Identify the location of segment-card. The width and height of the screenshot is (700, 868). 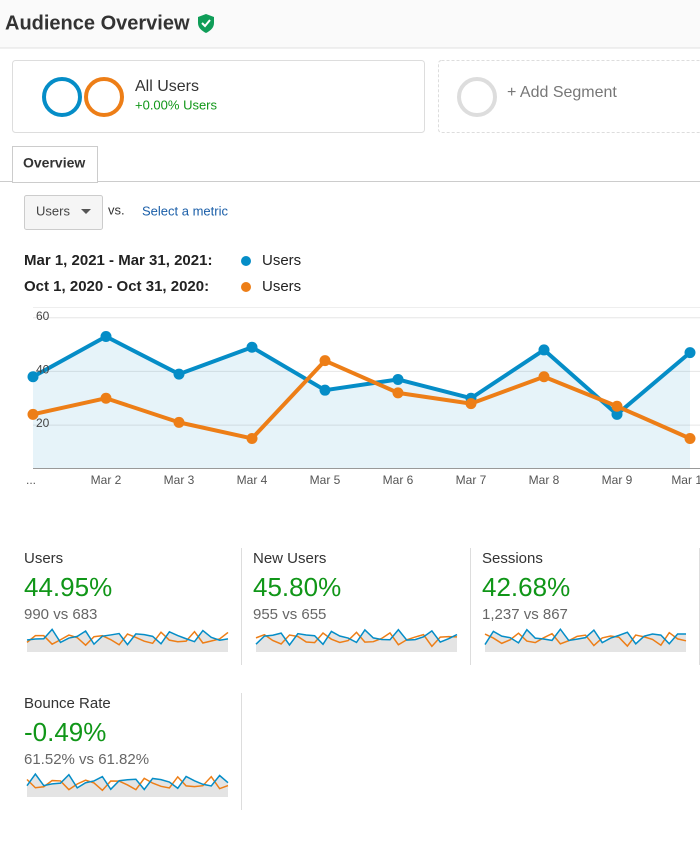
(218, 96).